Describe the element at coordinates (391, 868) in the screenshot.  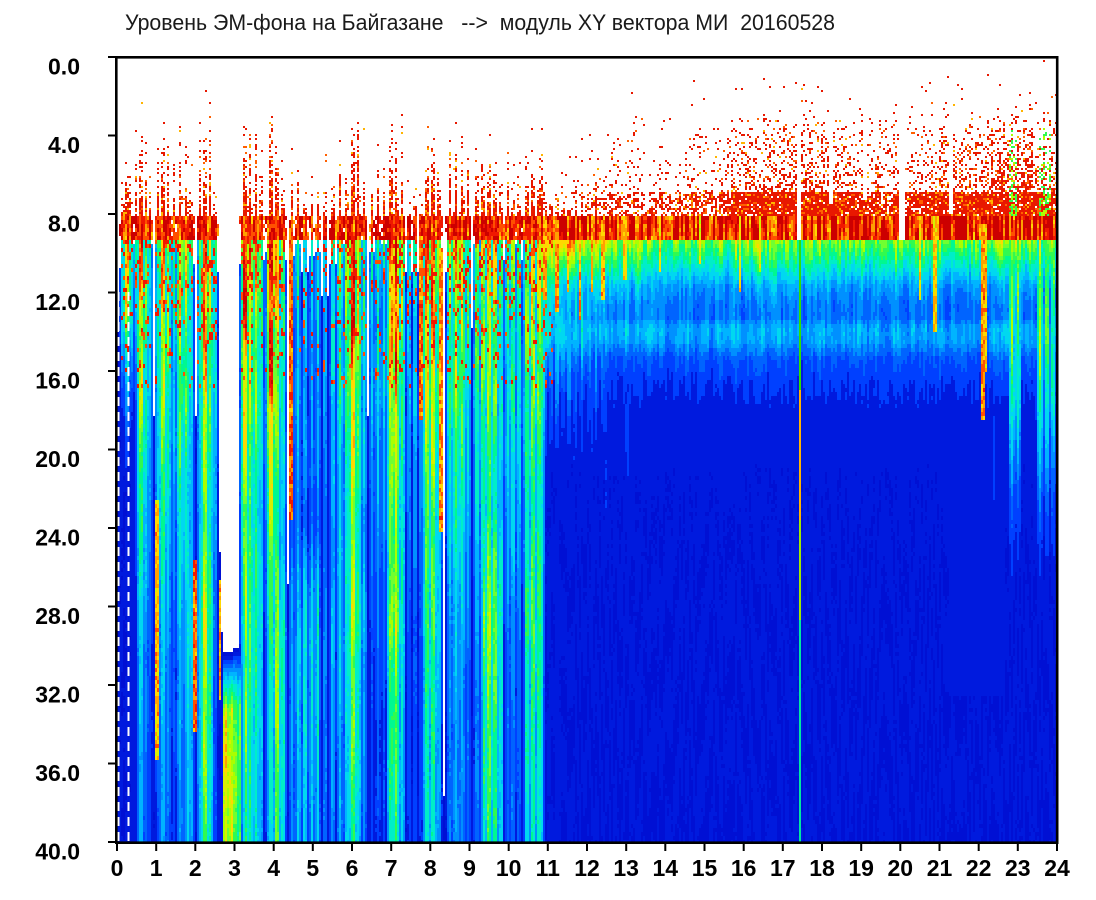
I see `svg-text: 7` at that location.